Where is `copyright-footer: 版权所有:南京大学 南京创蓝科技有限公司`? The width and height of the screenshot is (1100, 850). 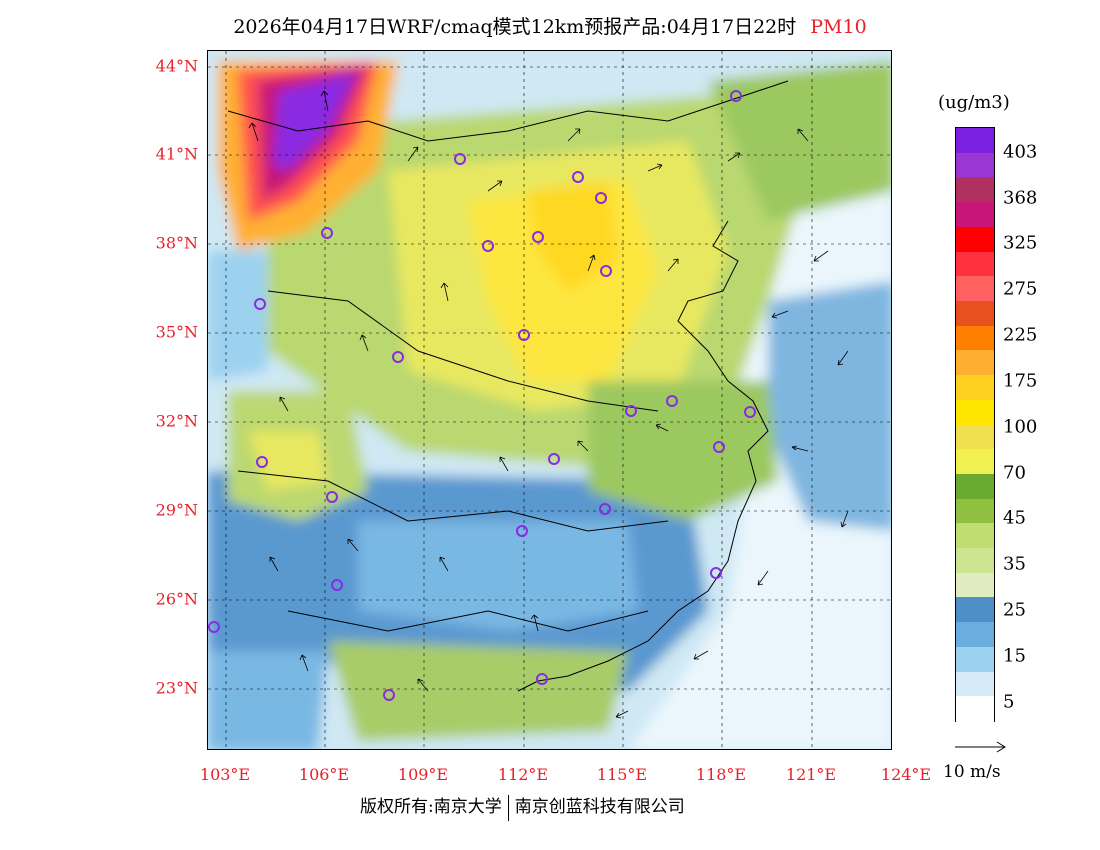 copyright-footer: 版权所有:南京大学 南京创蓝科技有限公司 is located at coordinates (522, 806).